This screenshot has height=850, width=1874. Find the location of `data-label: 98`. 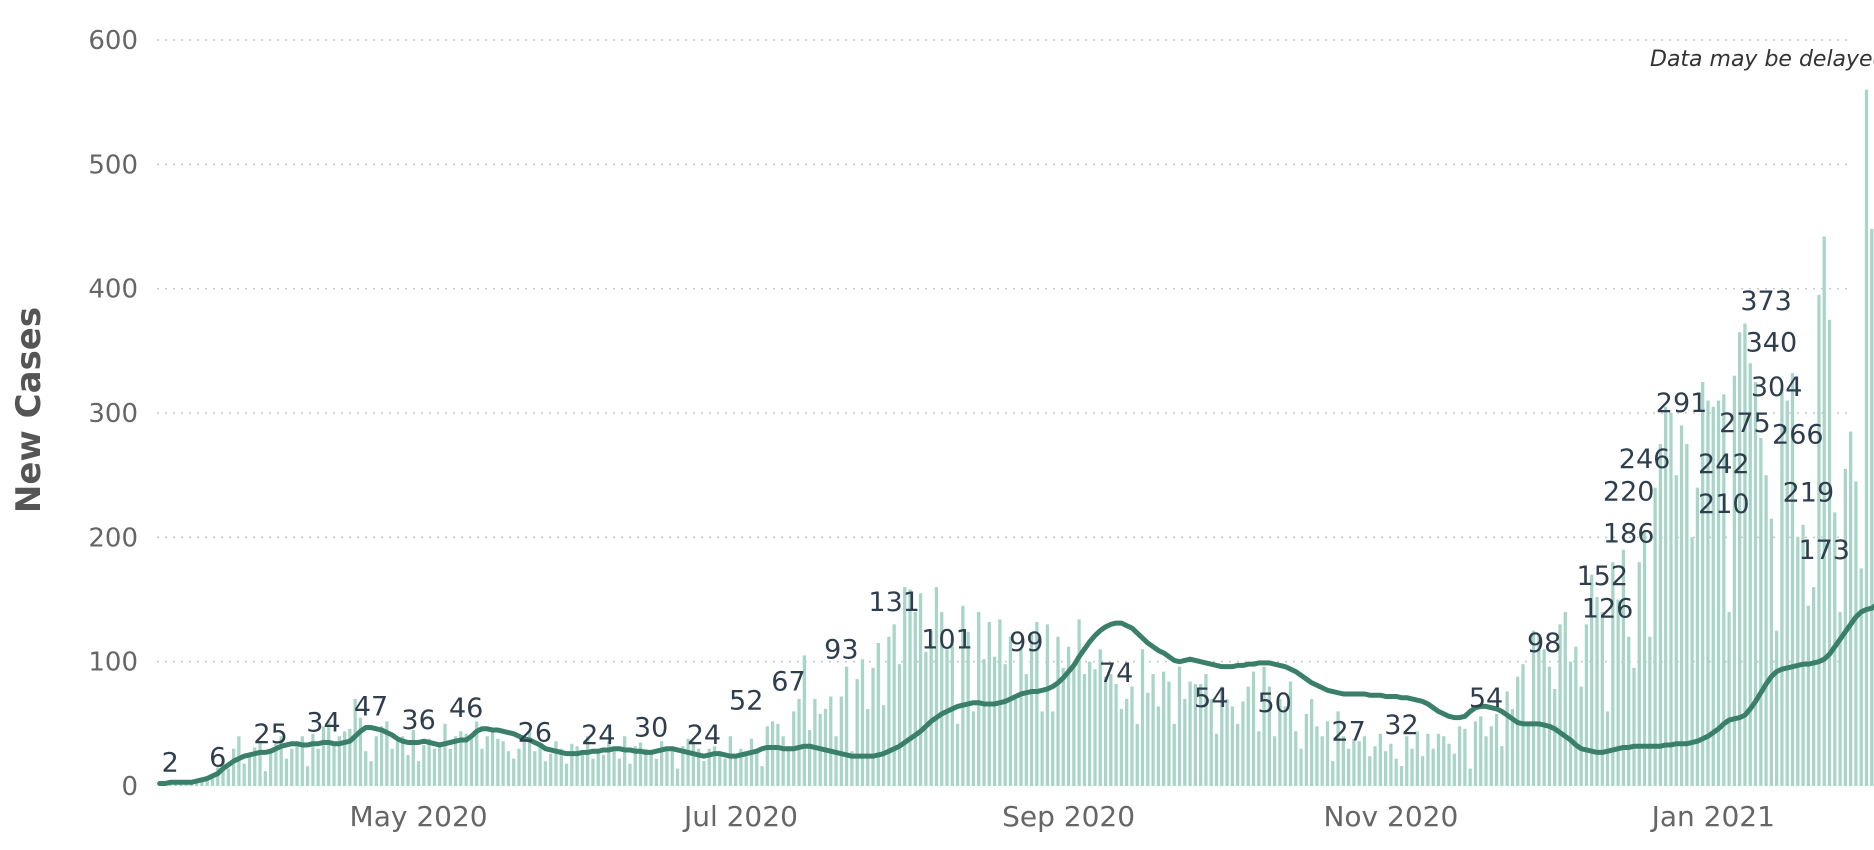

data-label: 98 is located at coordinates (1544, 643).